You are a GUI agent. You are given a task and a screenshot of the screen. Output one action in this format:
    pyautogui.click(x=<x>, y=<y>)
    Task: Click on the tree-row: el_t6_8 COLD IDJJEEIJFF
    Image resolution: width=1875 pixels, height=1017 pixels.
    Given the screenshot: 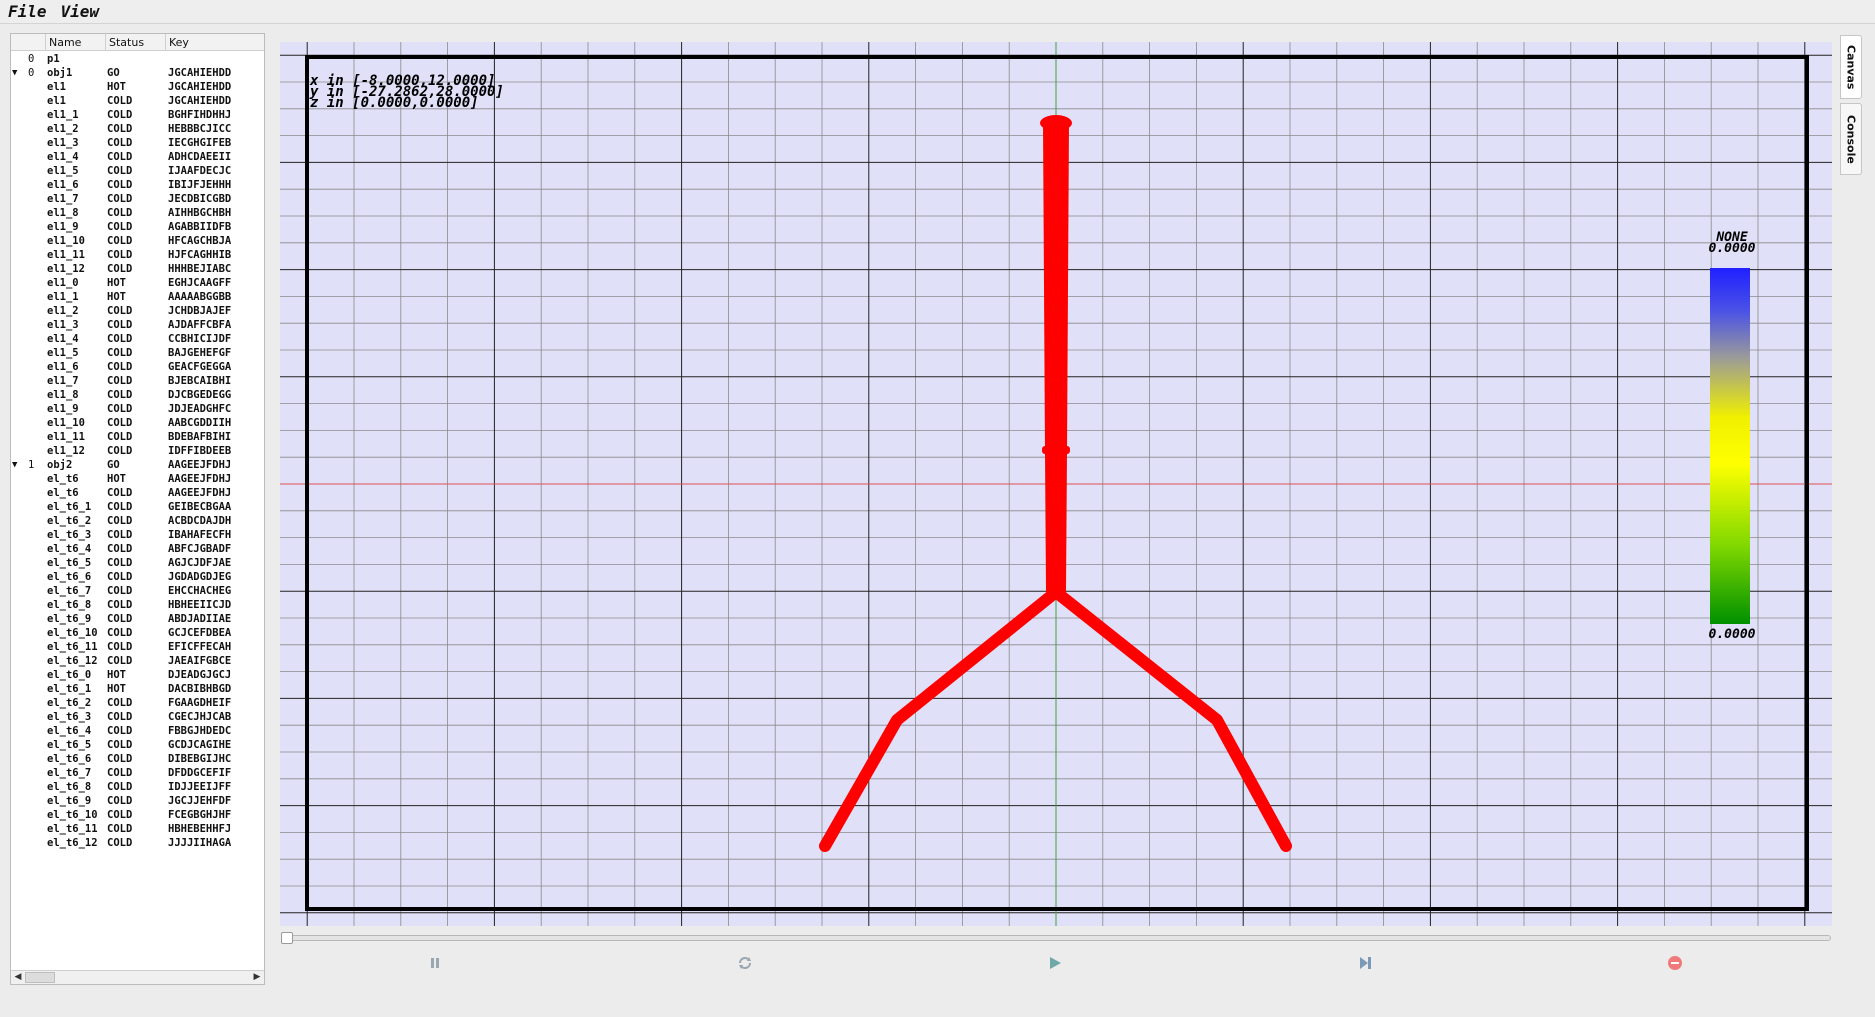 What is the action you would take?
    pyautogui.click(x=137, y=787)
    